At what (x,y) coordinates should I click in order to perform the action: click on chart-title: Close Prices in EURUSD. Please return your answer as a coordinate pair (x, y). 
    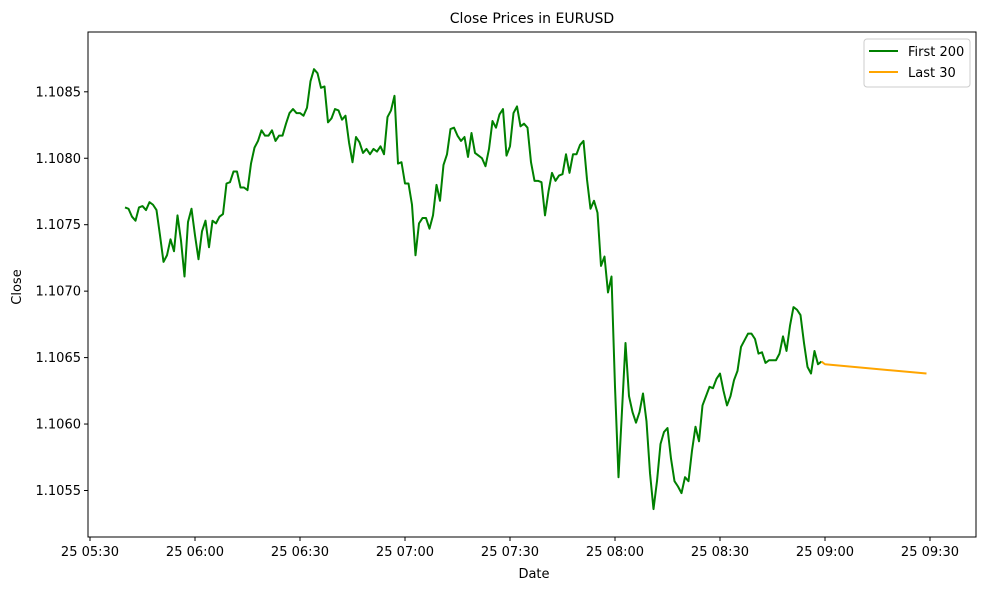
    Looking at the image, I should click on (532, 19).